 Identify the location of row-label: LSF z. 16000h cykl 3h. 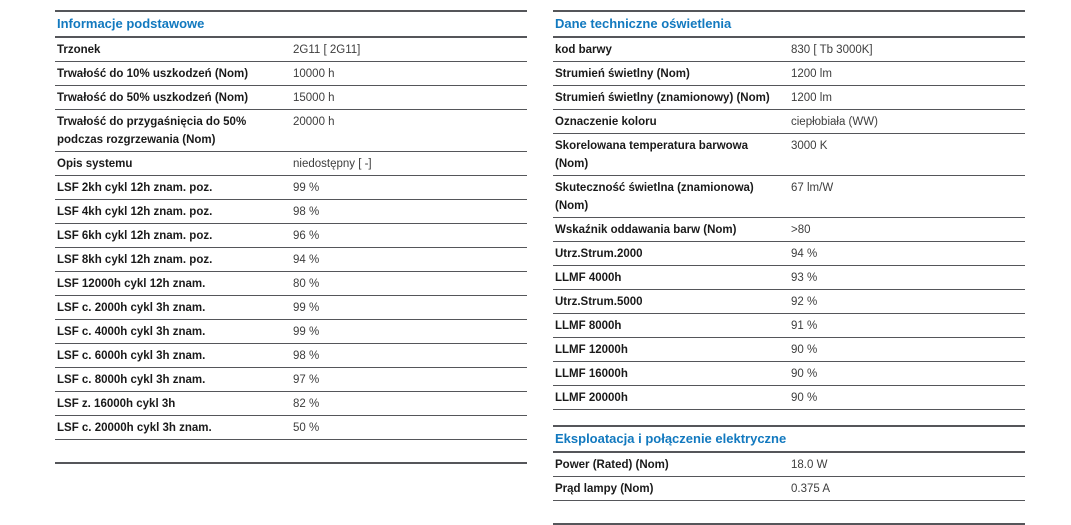
(173, 403).